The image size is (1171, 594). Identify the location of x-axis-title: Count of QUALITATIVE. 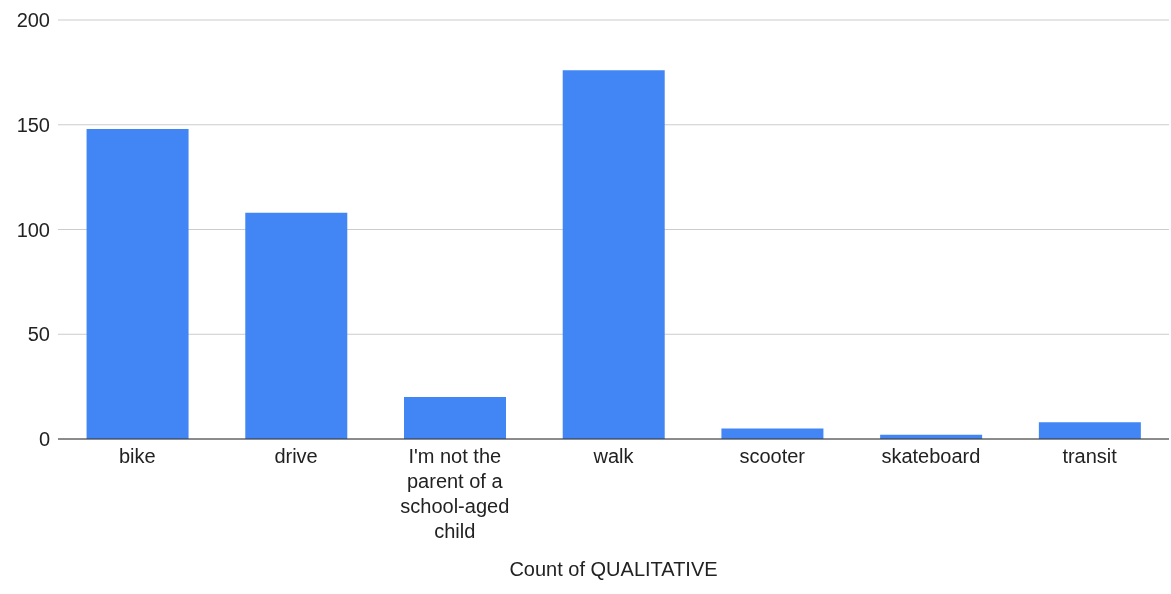
(613, 569).